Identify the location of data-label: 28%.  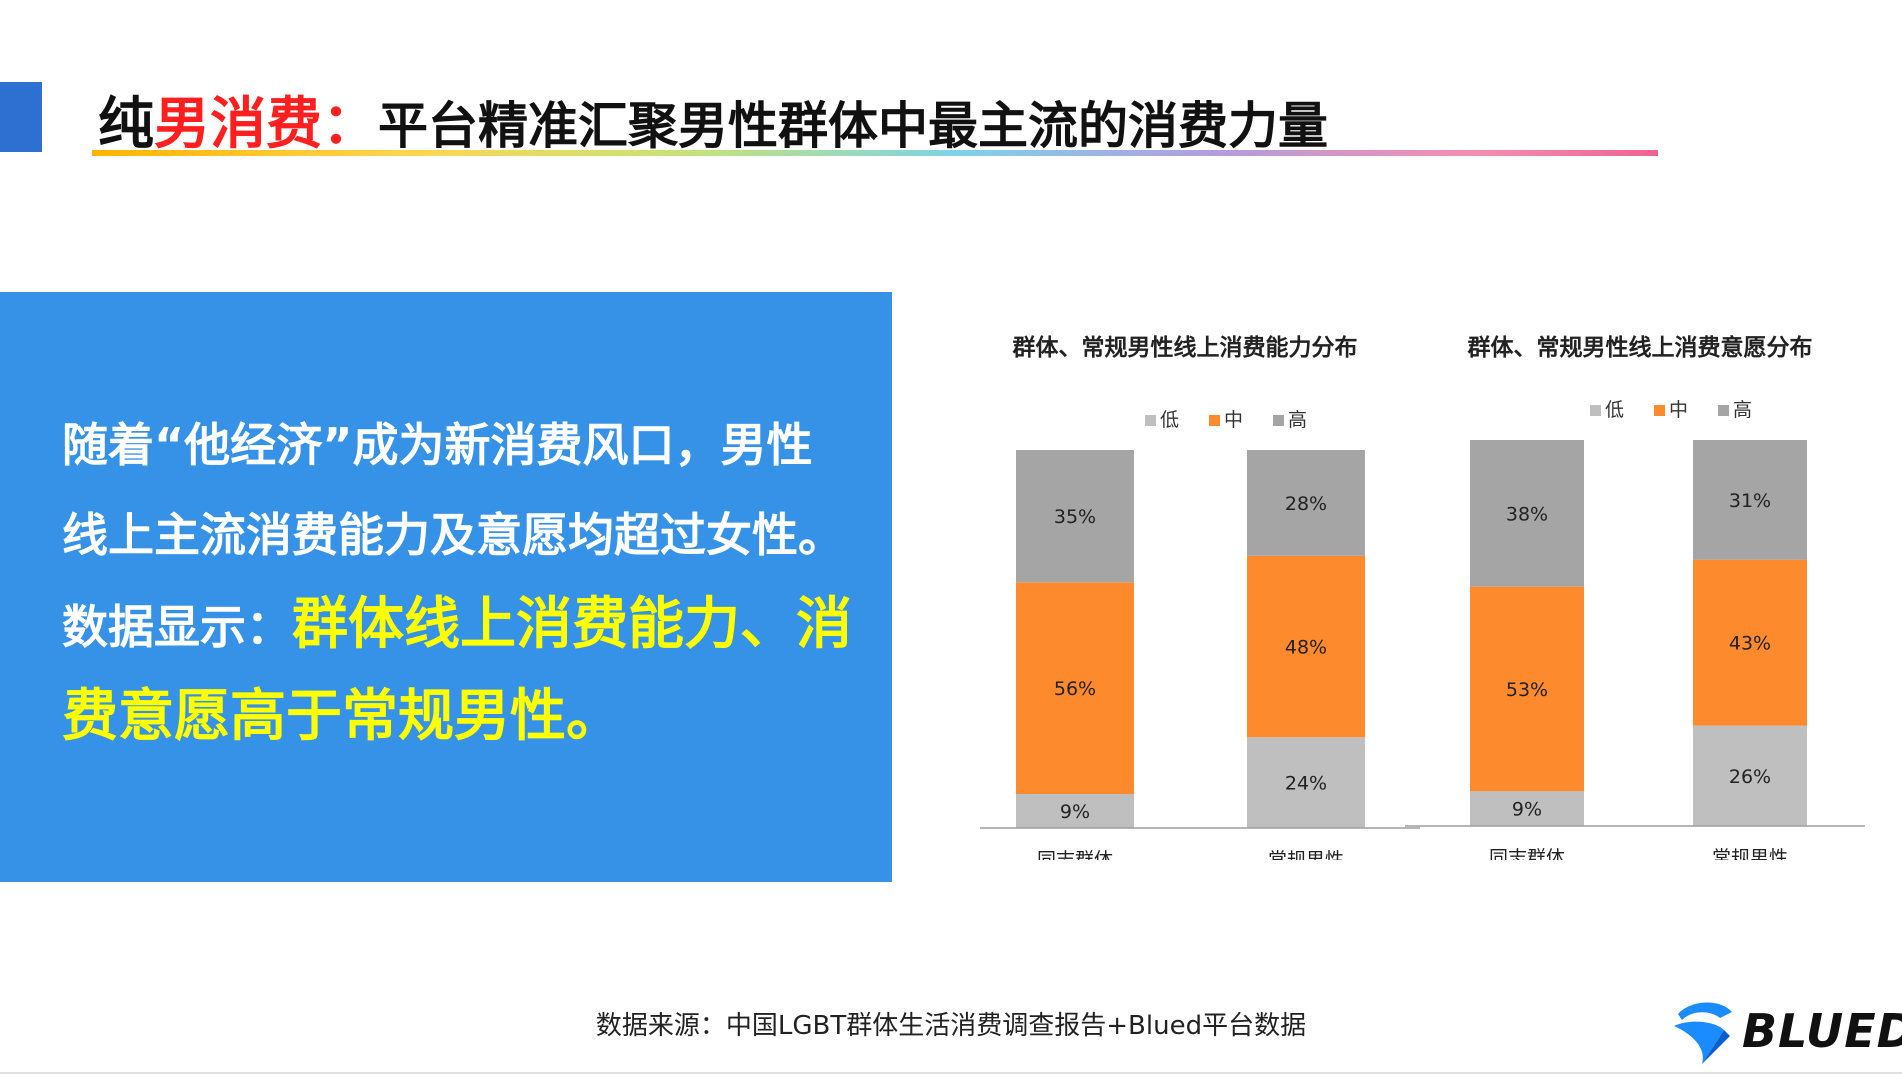
(1306, 504).